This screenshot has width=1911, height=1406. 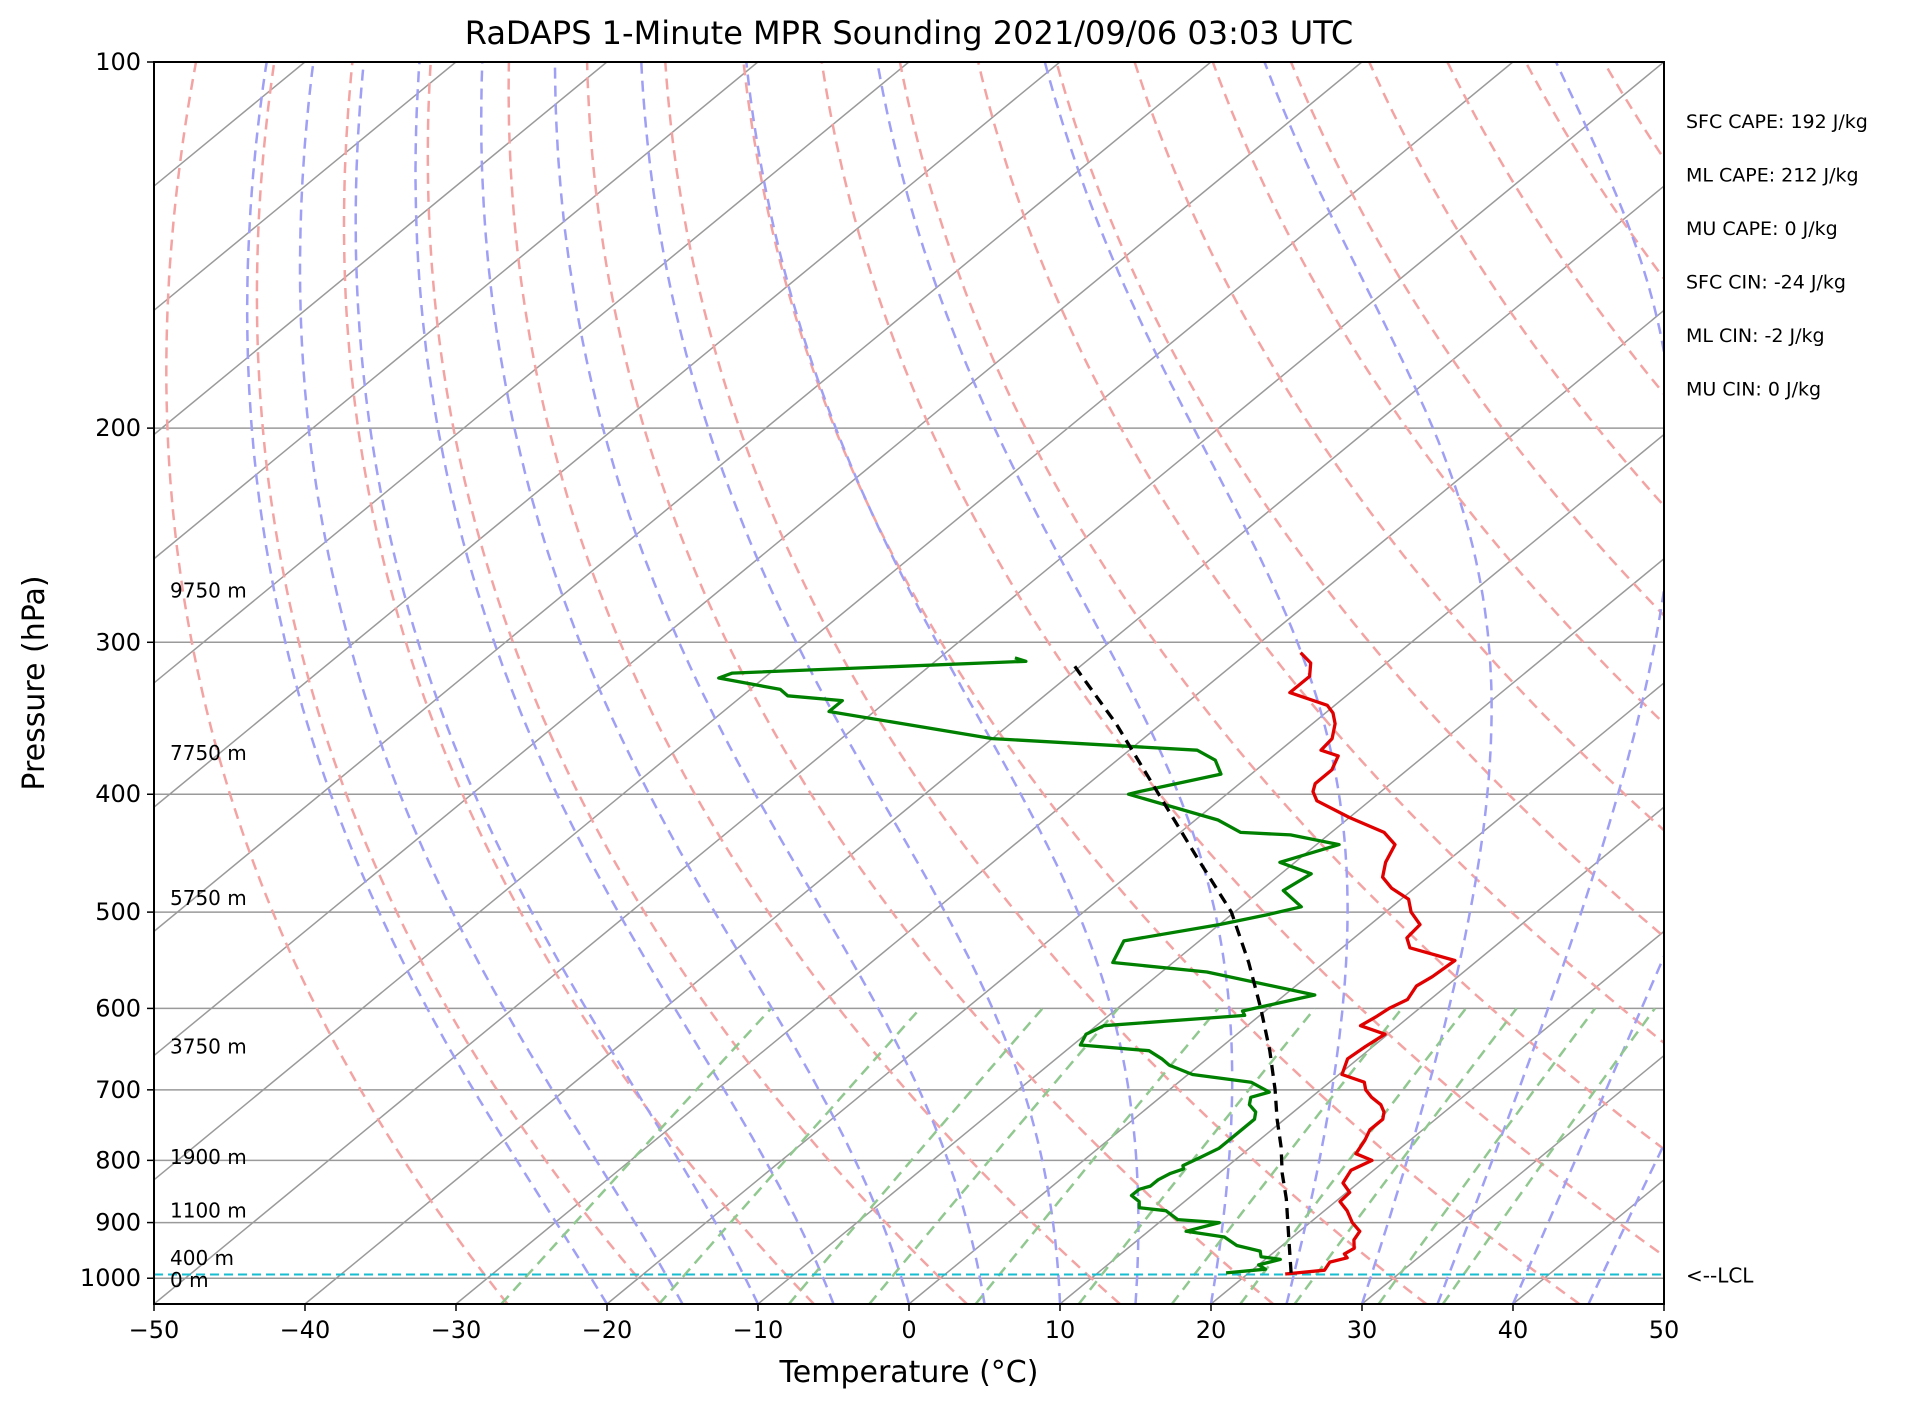 What do you see at coordinates (118, 62) in the screenshot?
I see `y-tick-label: 100` at bounding box center [118, 62].